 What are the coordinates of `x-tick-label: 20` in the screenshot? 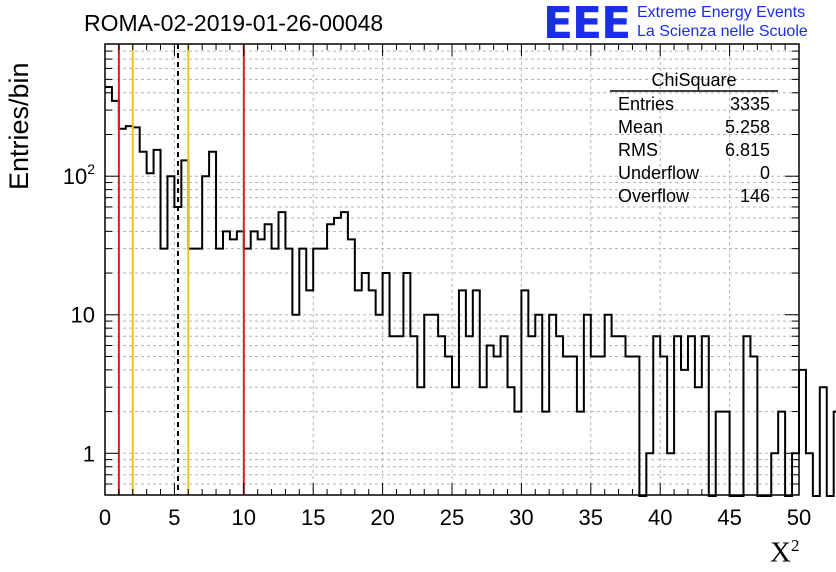 It's located at (382, 517).